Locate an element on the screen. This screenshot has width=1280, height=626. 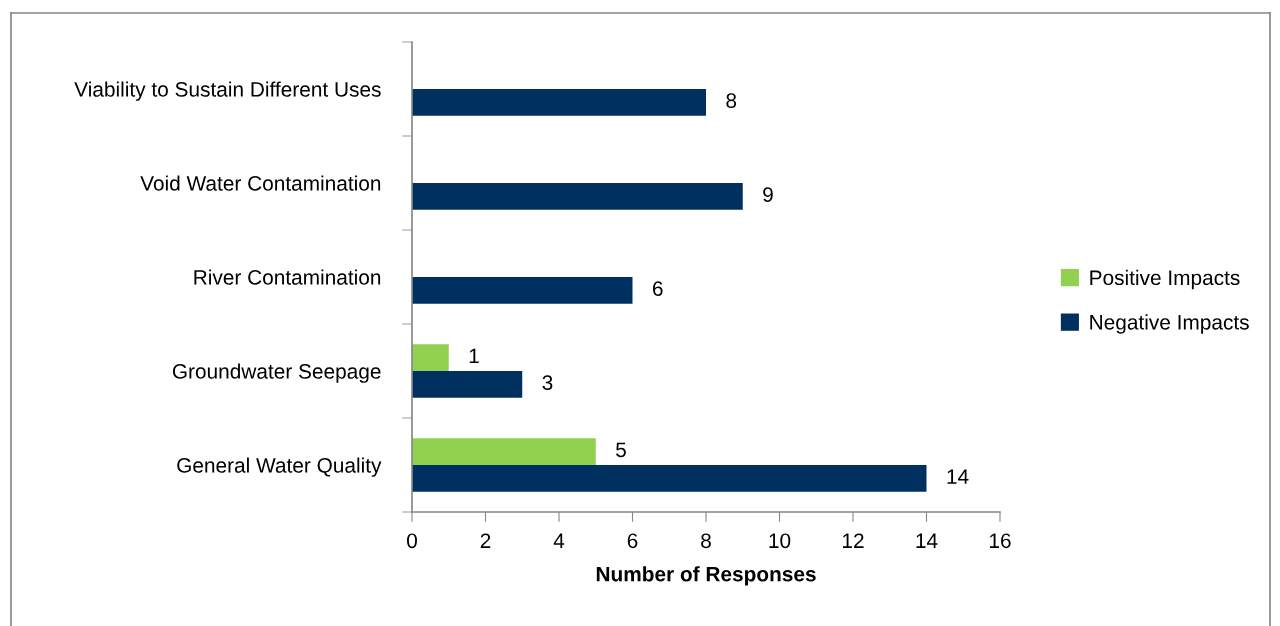
x-tick-label: 8 is located at coordinates (706, 541).